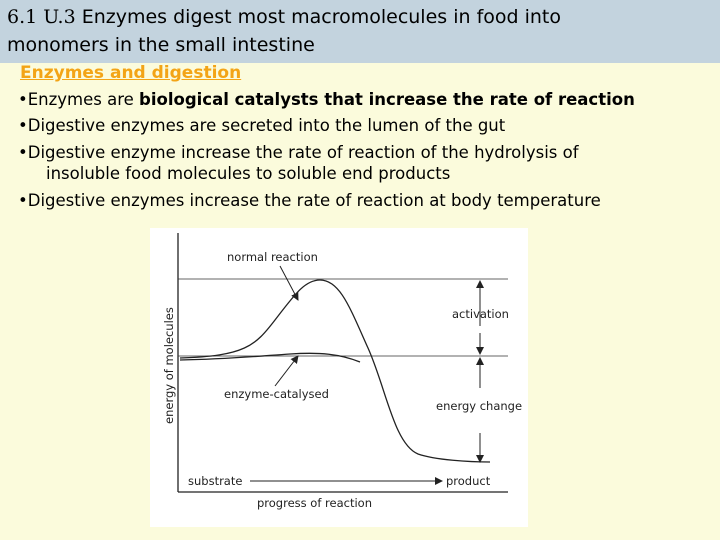  Describe the element at coordinates (479, 406) in the screenshot. I see `energy-change-label: energy change` at that location.